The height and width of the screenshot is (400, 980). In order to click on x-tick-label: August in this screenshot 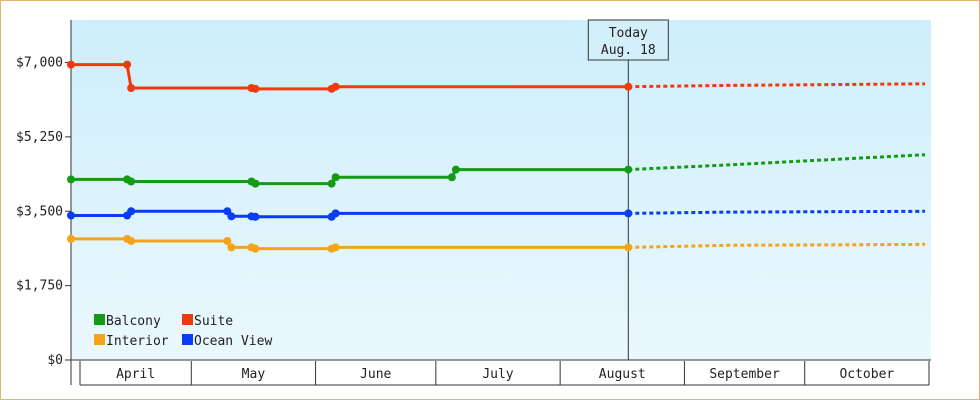, I will do `click(622, 374)`.